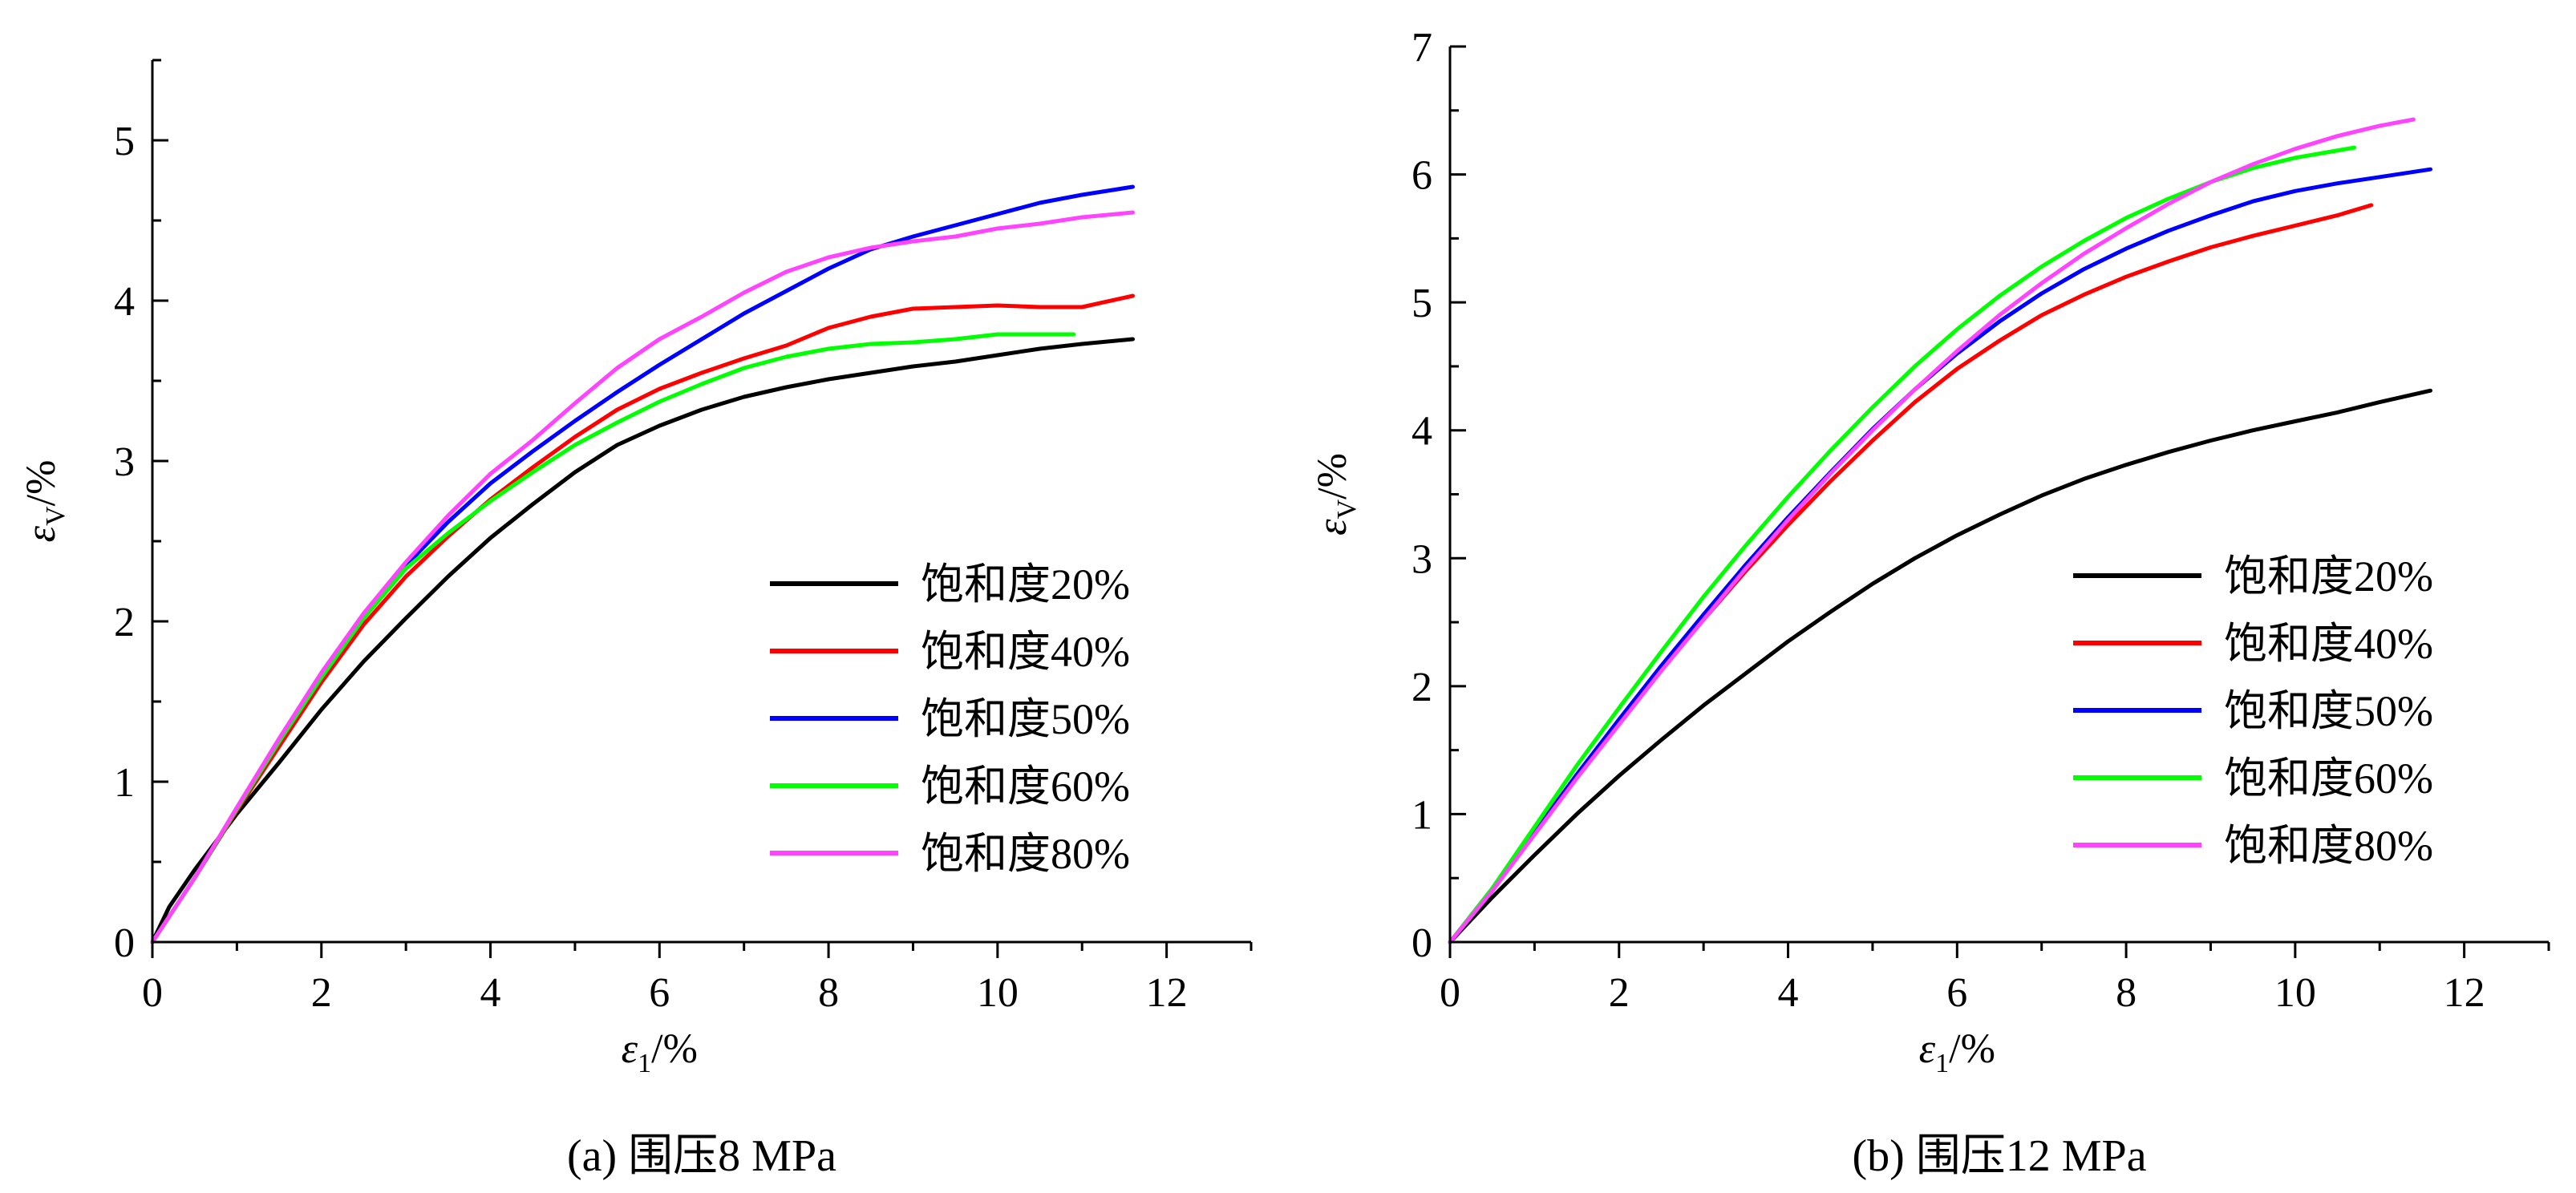  I want to click on y-tick-label: 7, so click(1422, 48).